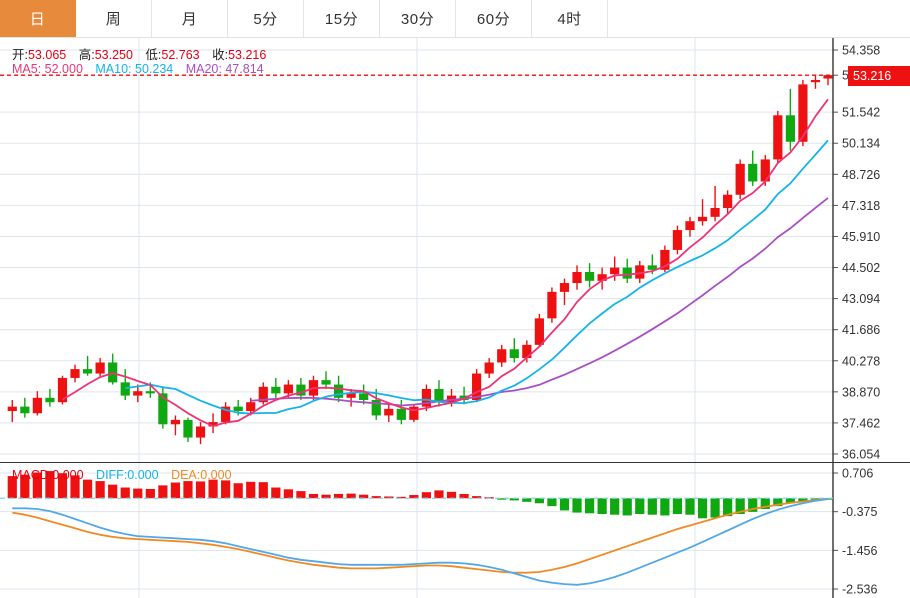 The width and height of the screenshot is (910, 598). What do you see at coordinates (570, 18) in the screenshot?
I see `tab-4hour: 4时` at bounding box center [570, 18].